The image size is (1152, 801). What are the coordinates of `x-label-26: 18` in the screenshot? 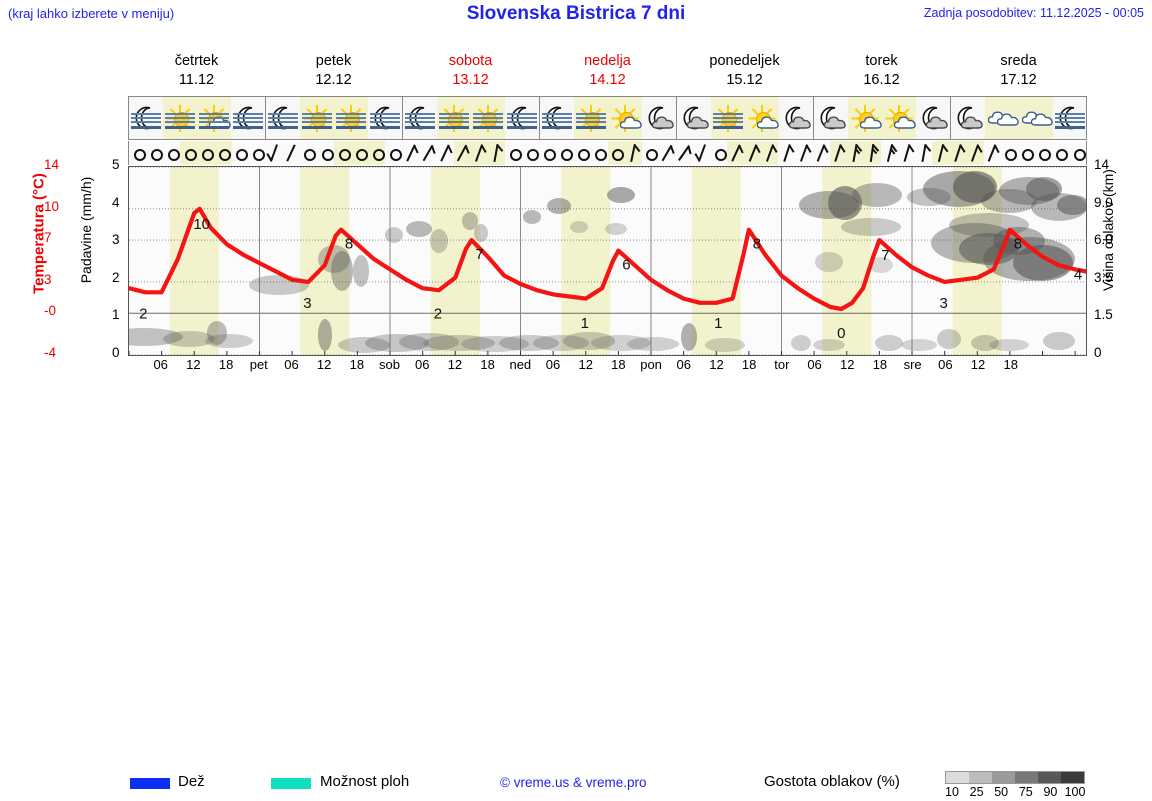 It's located at (1010, 364).